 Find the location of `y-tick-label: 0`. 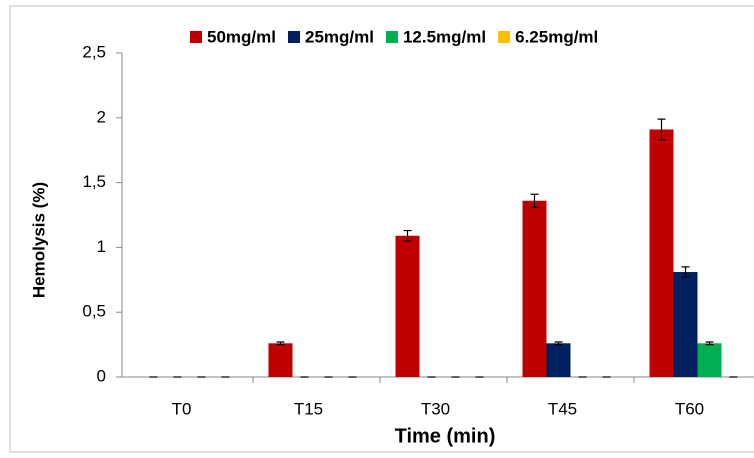

y-tick-label: 0 is located at coordinates (101, 375).